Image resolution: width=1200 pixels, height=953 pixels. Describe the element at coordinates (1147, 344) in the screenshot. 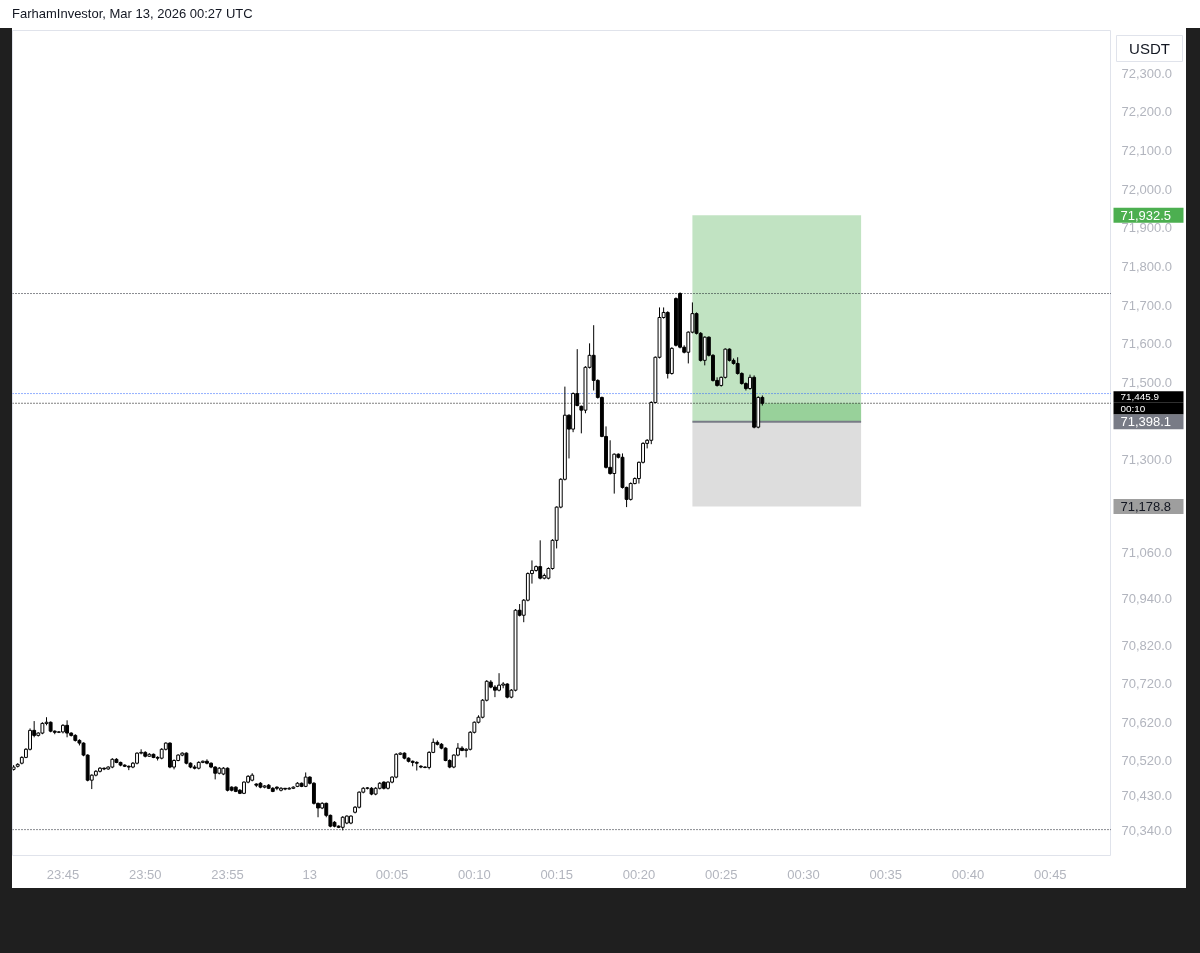

I see `y-tick-label: 71,600.0` at that location.